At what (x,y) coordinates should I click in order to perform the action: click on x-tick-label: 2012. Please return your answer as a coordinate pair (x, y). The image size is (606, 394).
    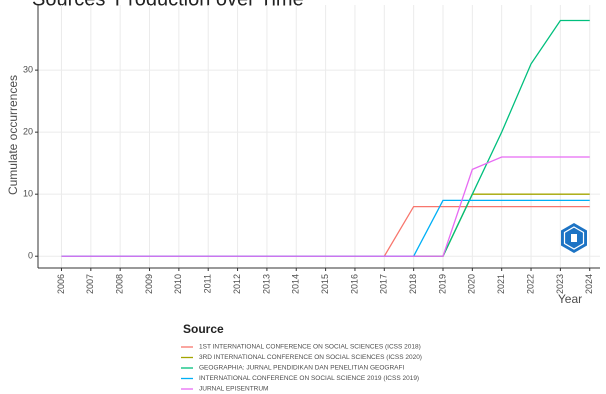
    Looking at the image, I should click on (237, 284).